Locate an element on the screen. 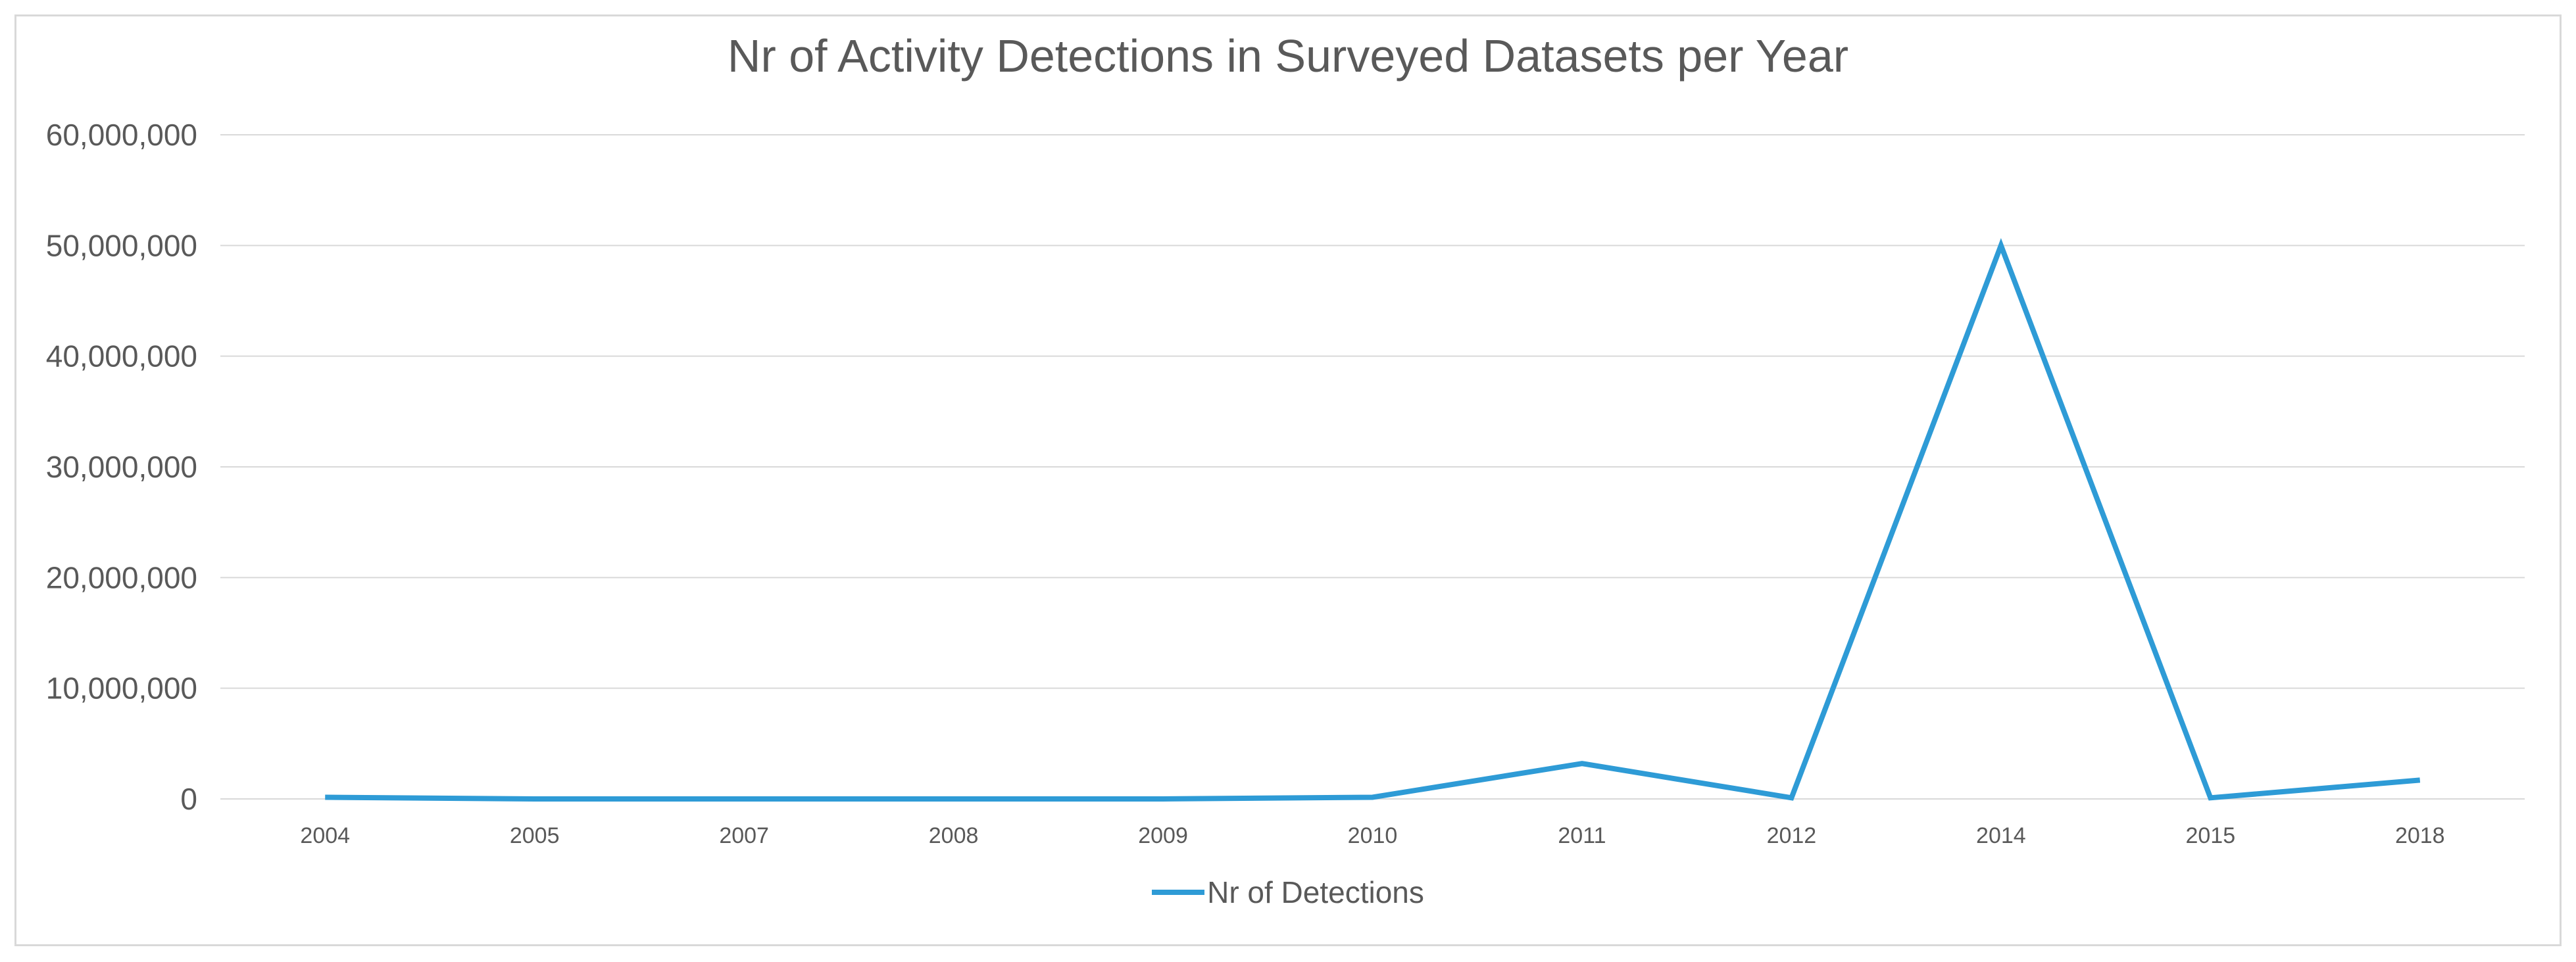  x-tick-label: 2010 is located at coordinates (1373, 835).